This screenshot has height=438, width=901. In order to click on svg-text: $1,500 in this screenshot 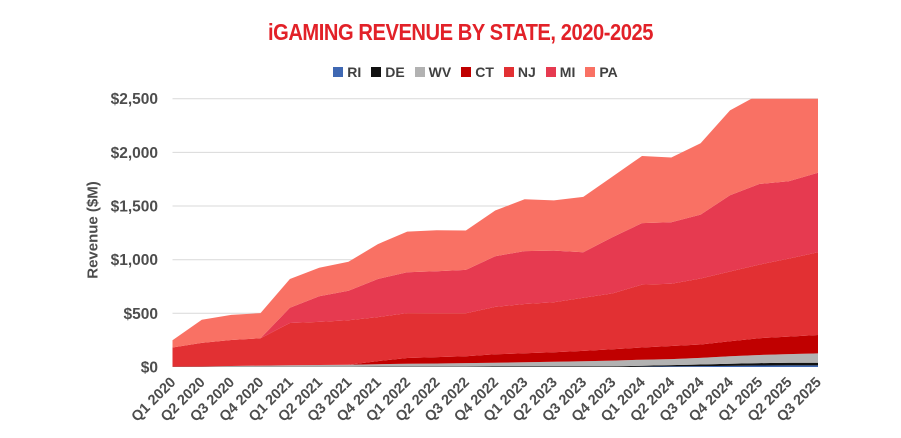, I will do `click(134, 207)`.